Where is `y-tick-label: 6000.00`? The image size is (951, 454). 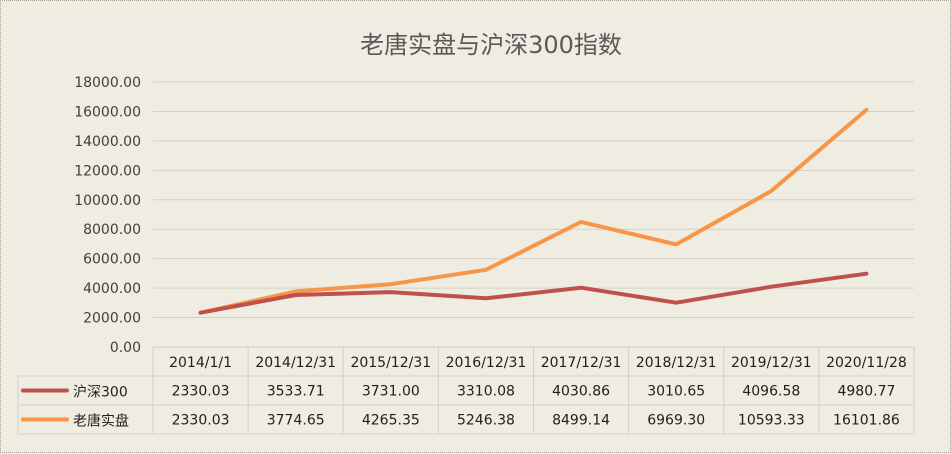
y-tick-label: 6000.00 is located at coordinates (112, 260).